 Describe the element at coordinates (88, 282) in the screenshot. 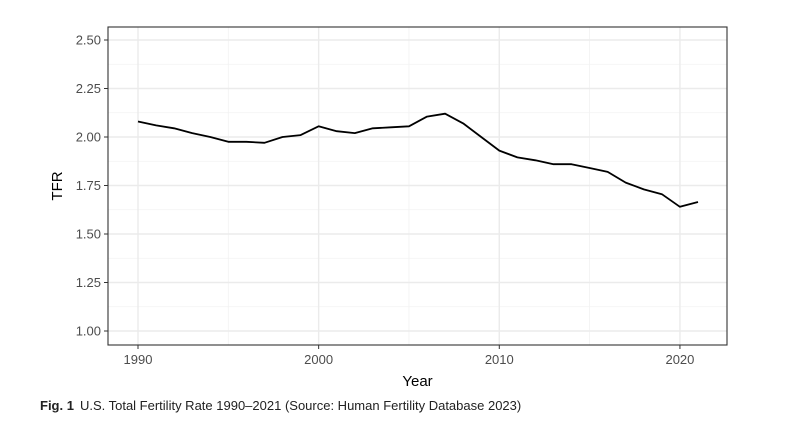

I see `y-tick-label: 1.25` at that location.